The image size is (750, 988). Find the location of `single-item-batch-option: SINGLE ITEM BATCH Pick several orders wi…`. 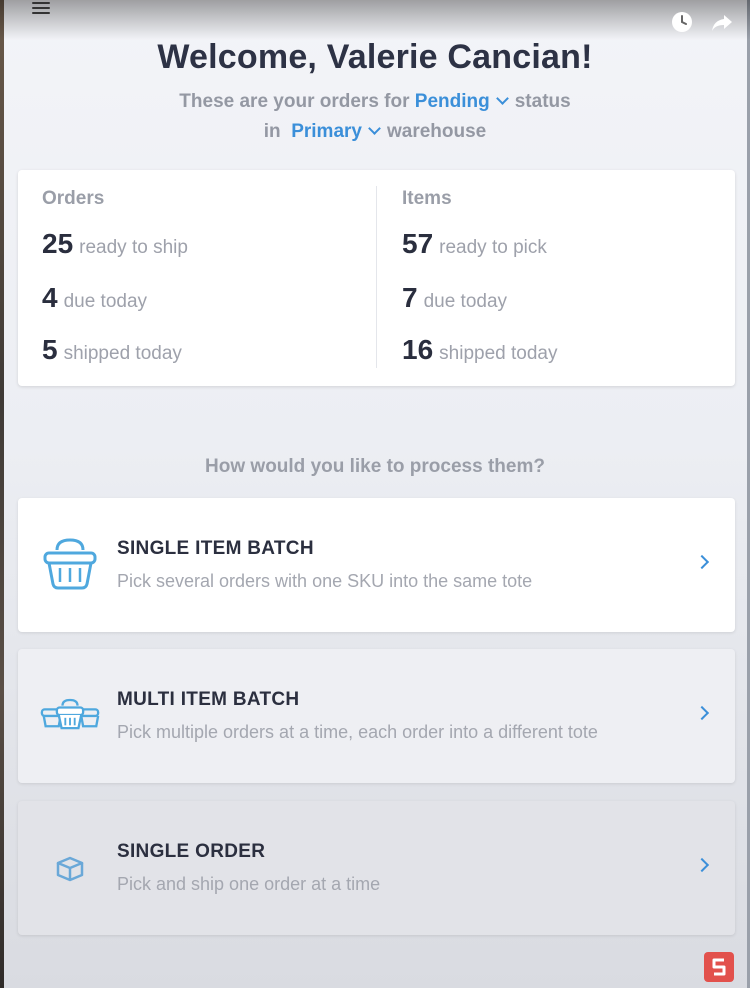

single-item-batch-option: SINGLE ITEM BATCH Pick several orders wi… is located at coordinates (376, 565).